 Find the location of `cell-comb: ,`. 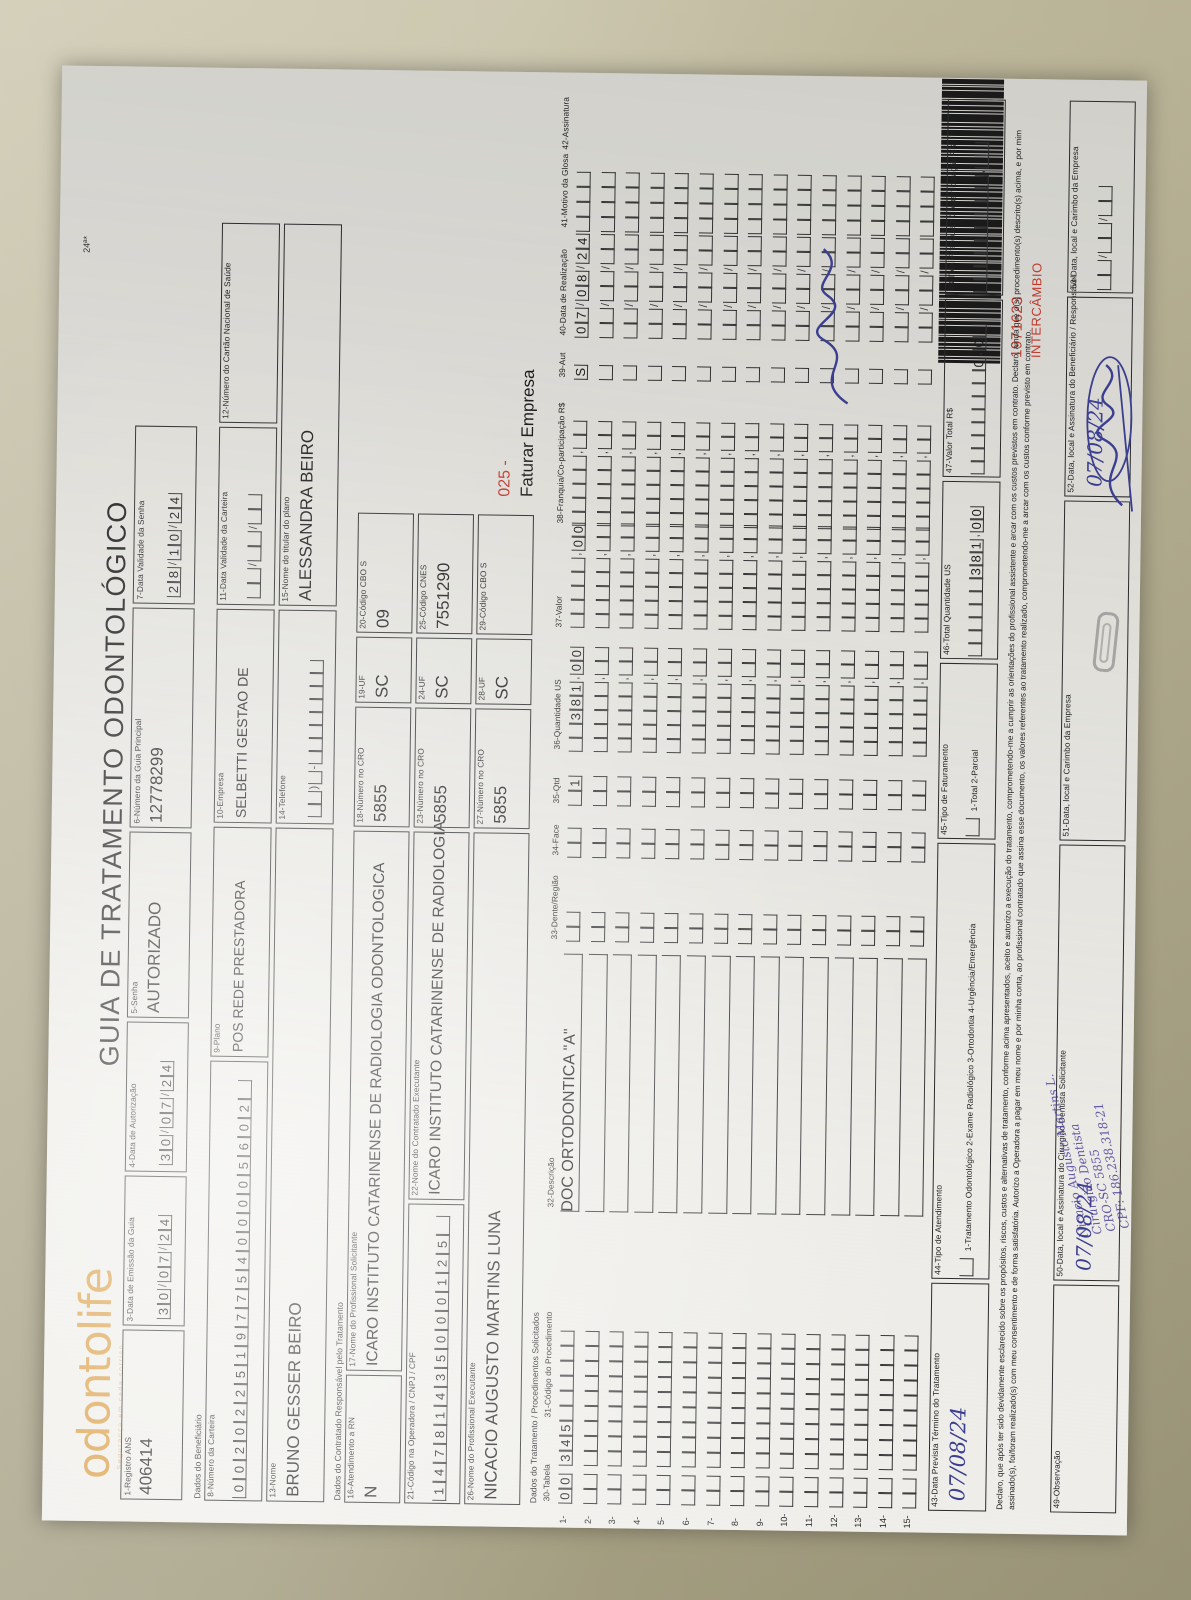

cell-comb: , is located at coordinates (824, 579).